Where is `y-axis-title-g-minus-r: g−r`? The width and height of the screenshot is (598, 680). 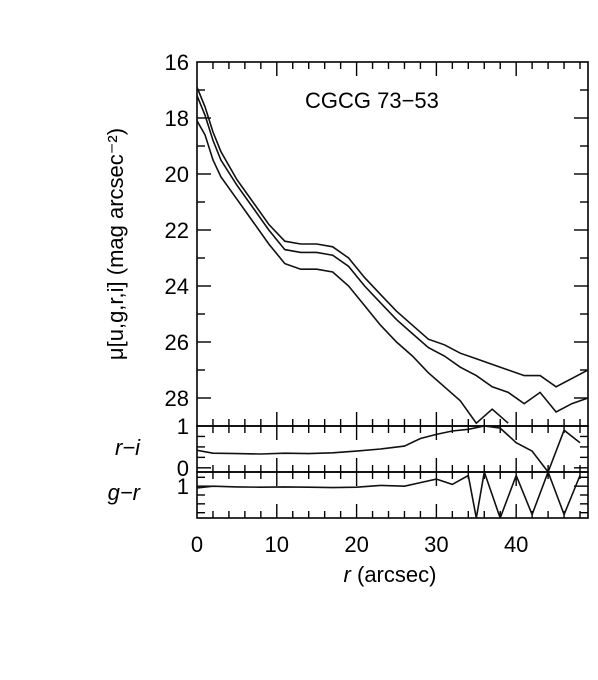 y-axis-title-g-minus-r: g−r is located at coordinates (125, 492).